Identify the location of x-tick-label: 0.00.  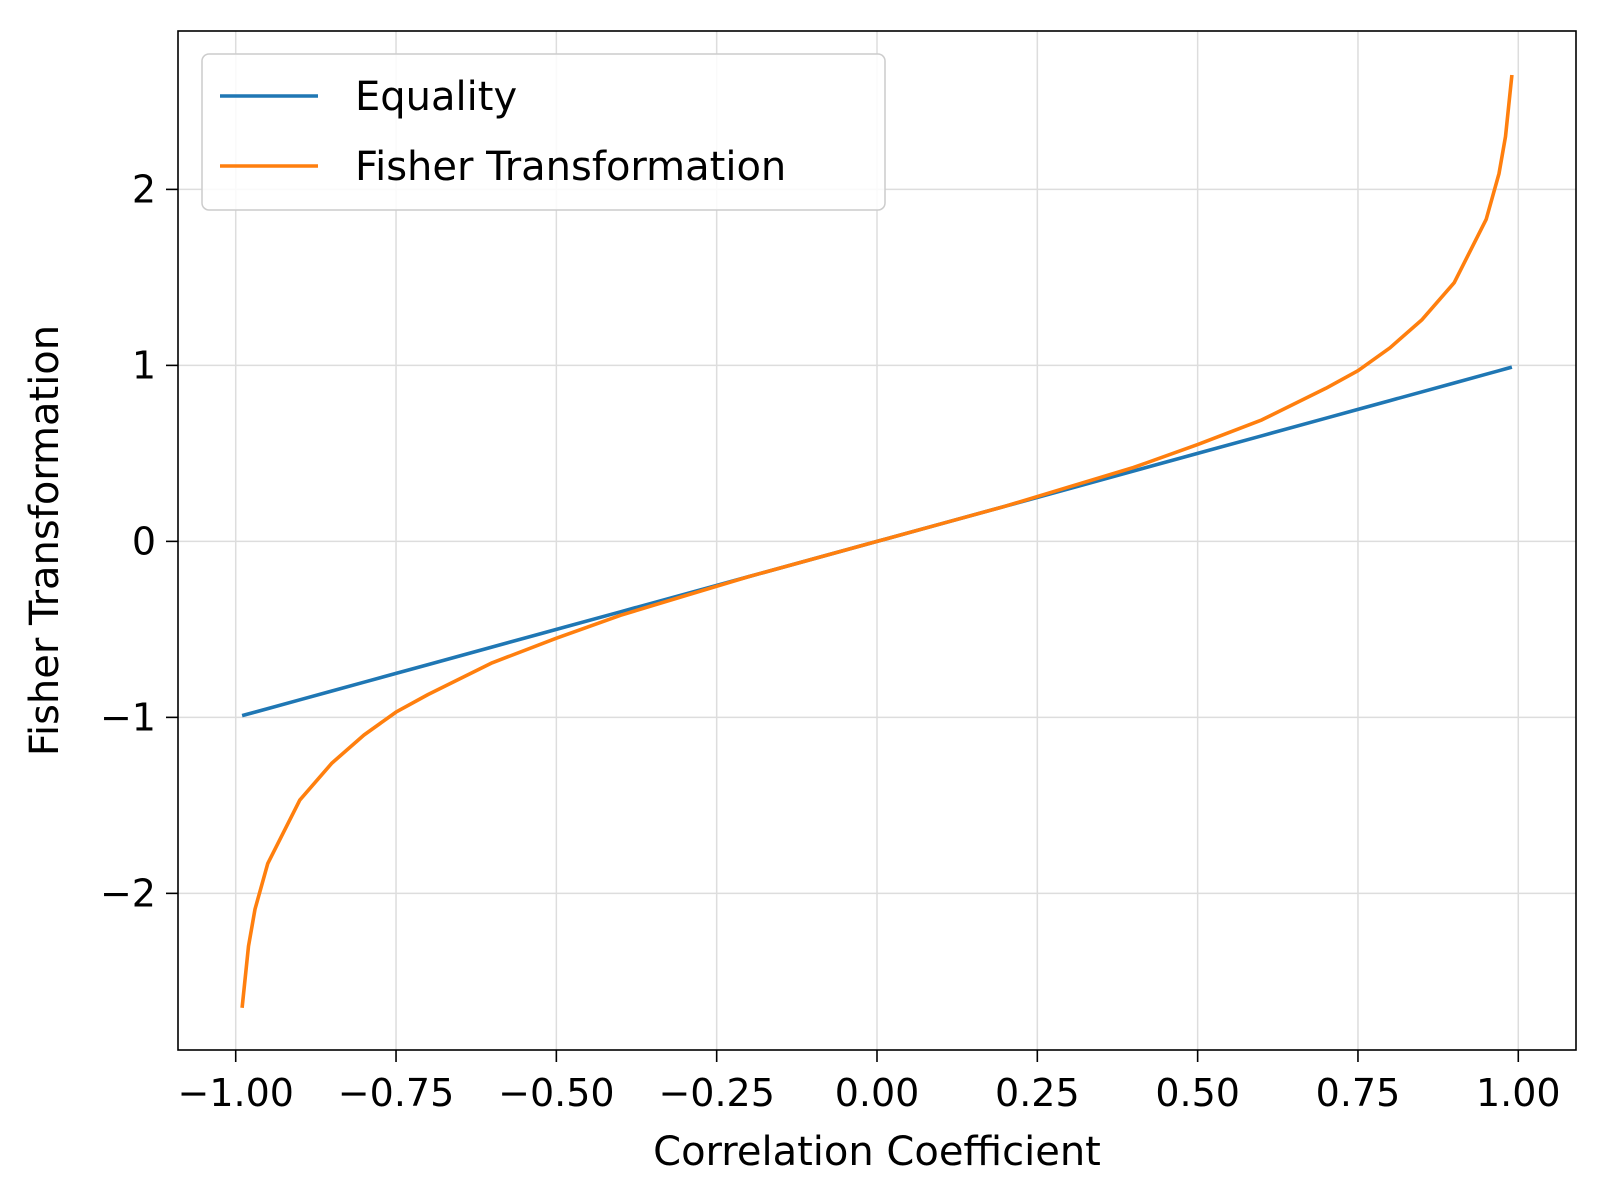
(877, 1093).